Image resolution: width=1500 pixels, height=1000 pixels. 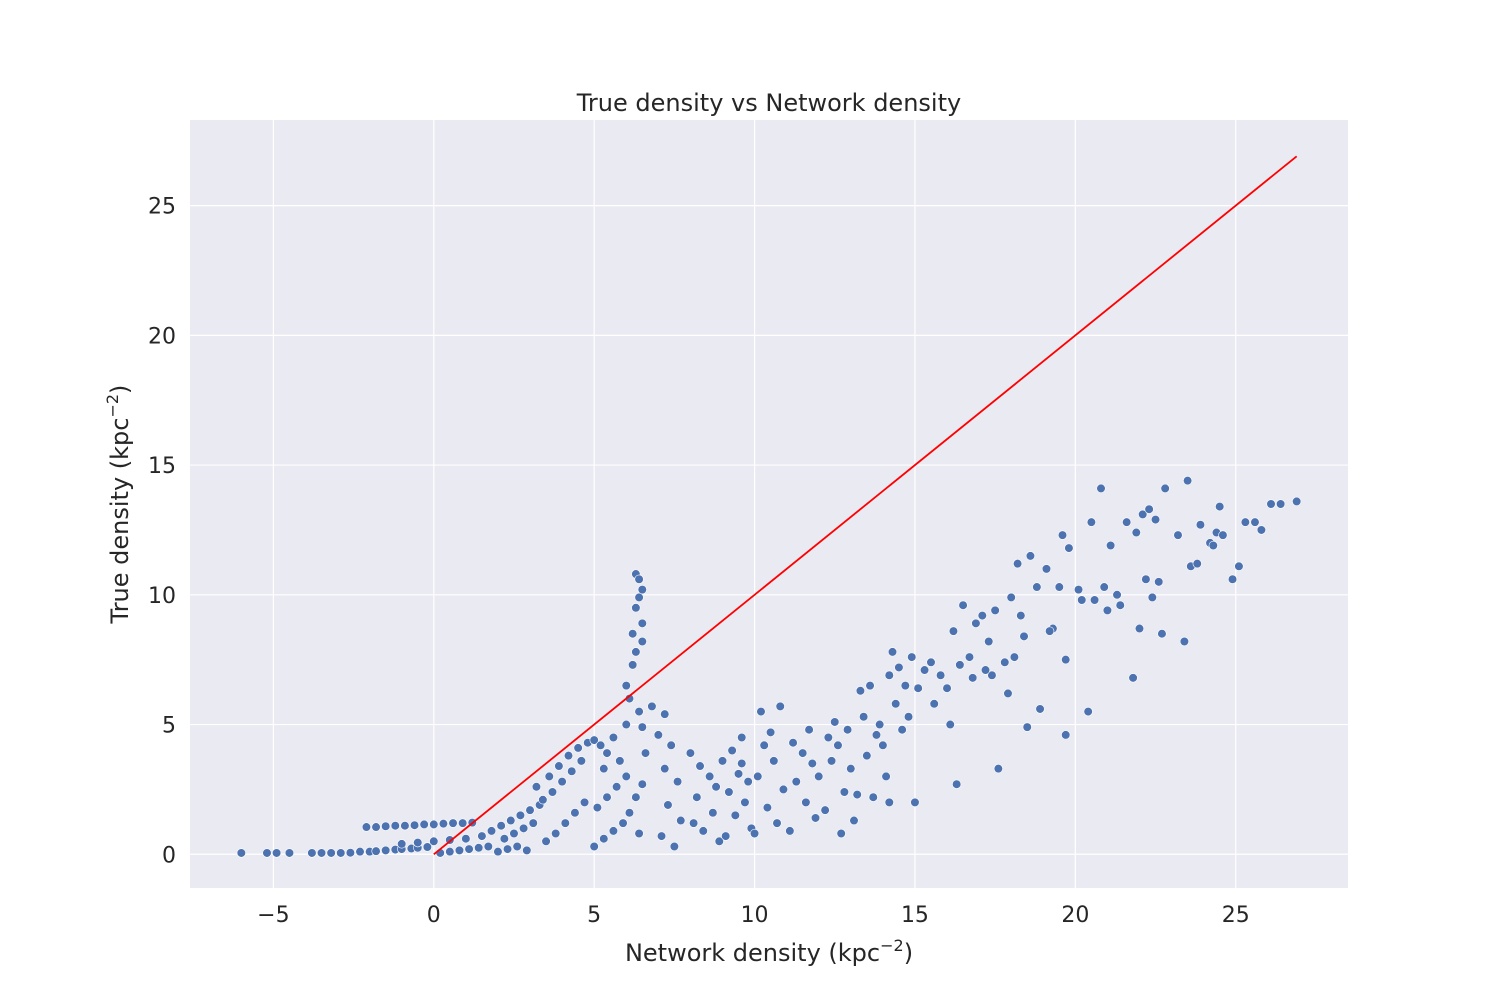 I want to click on x-tick-label: 20, so click(x=1075, y=915).